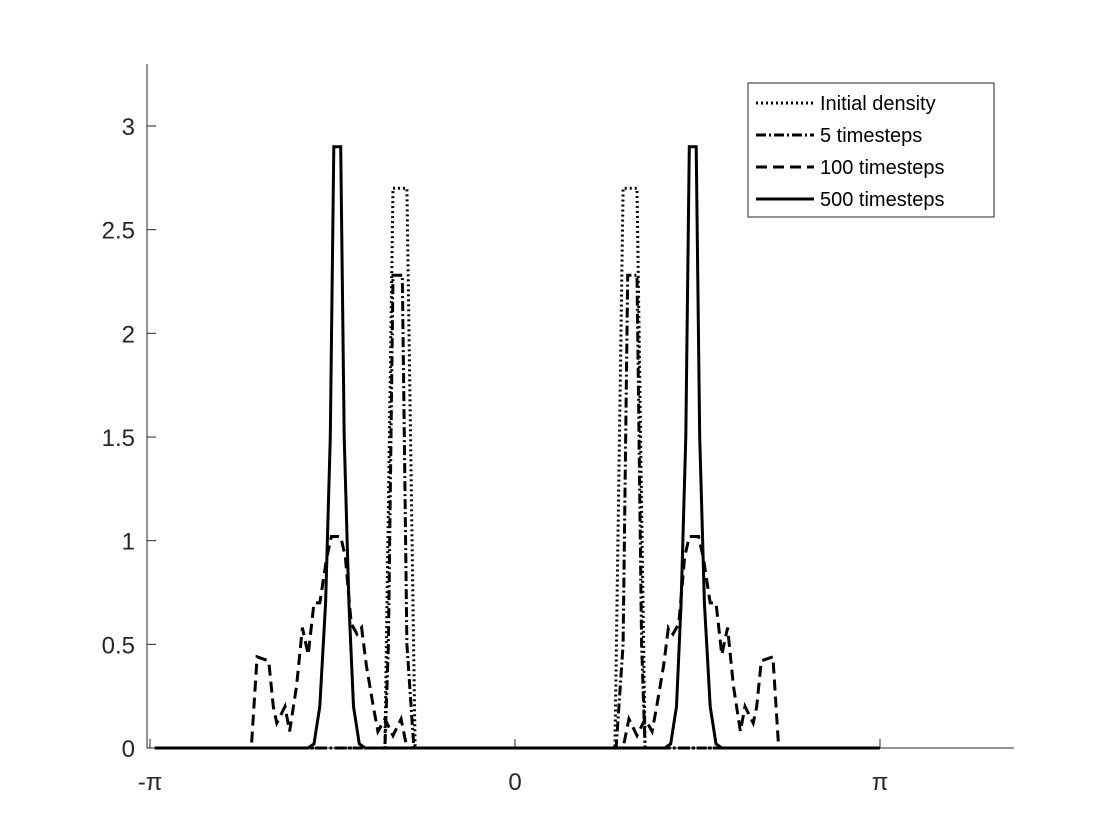 The image size is (1120, 840). I want to click on y-tick-label: 2, so click(128, 334).